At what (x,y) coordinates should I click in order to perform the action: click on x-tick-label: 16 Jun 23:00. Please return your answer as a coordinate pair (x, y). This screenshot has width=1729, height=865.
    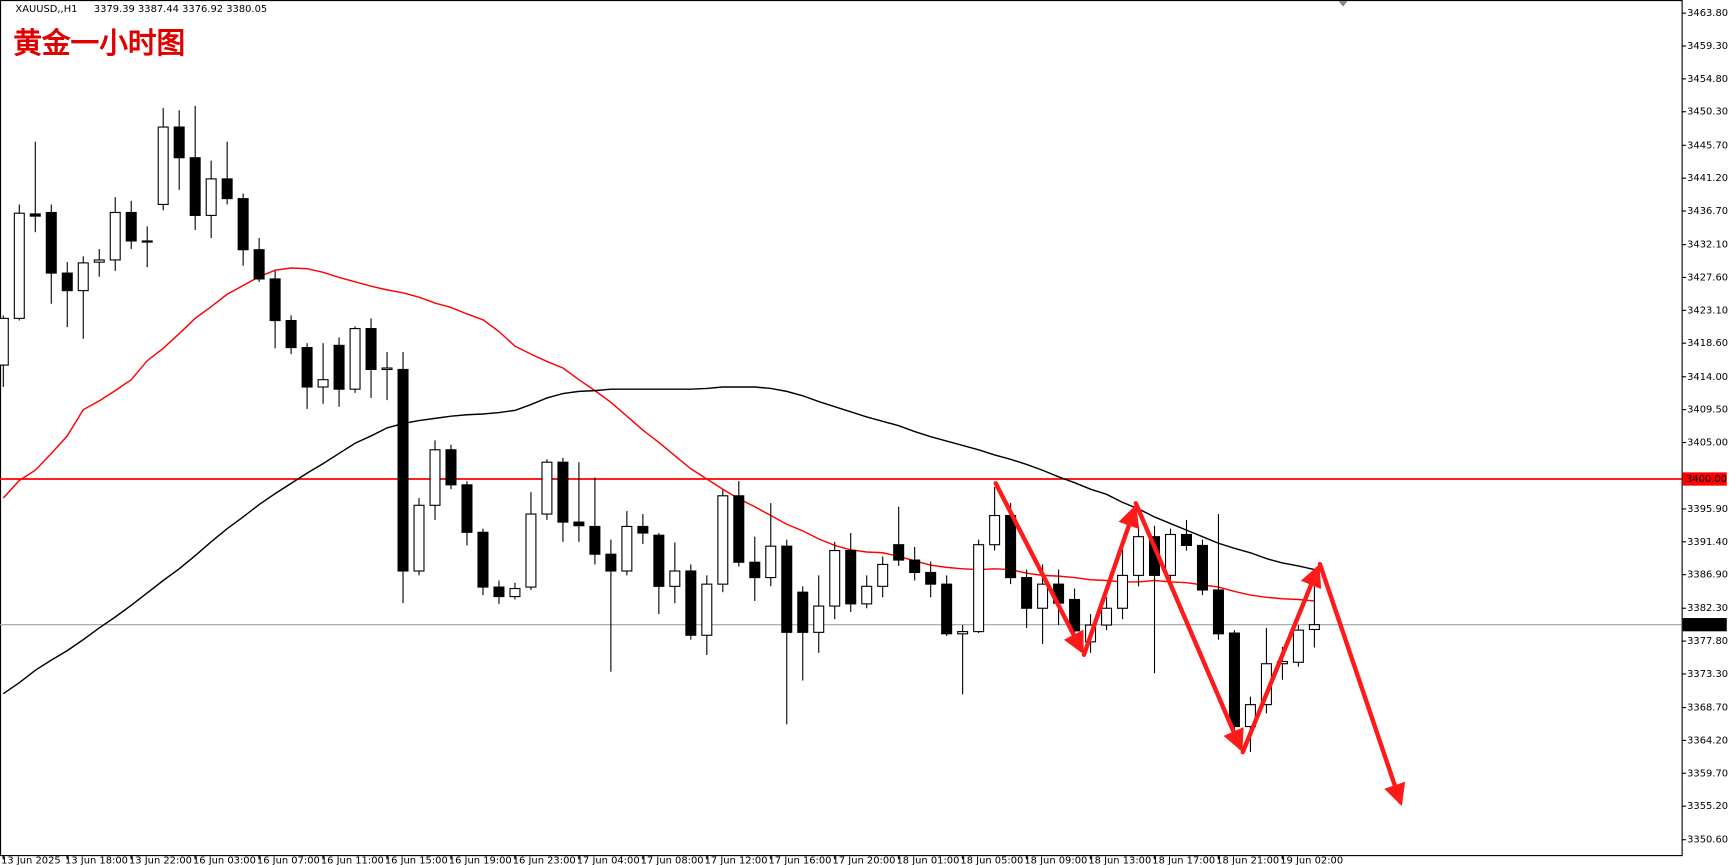
    Looking at the image, I should click on (544, 860).